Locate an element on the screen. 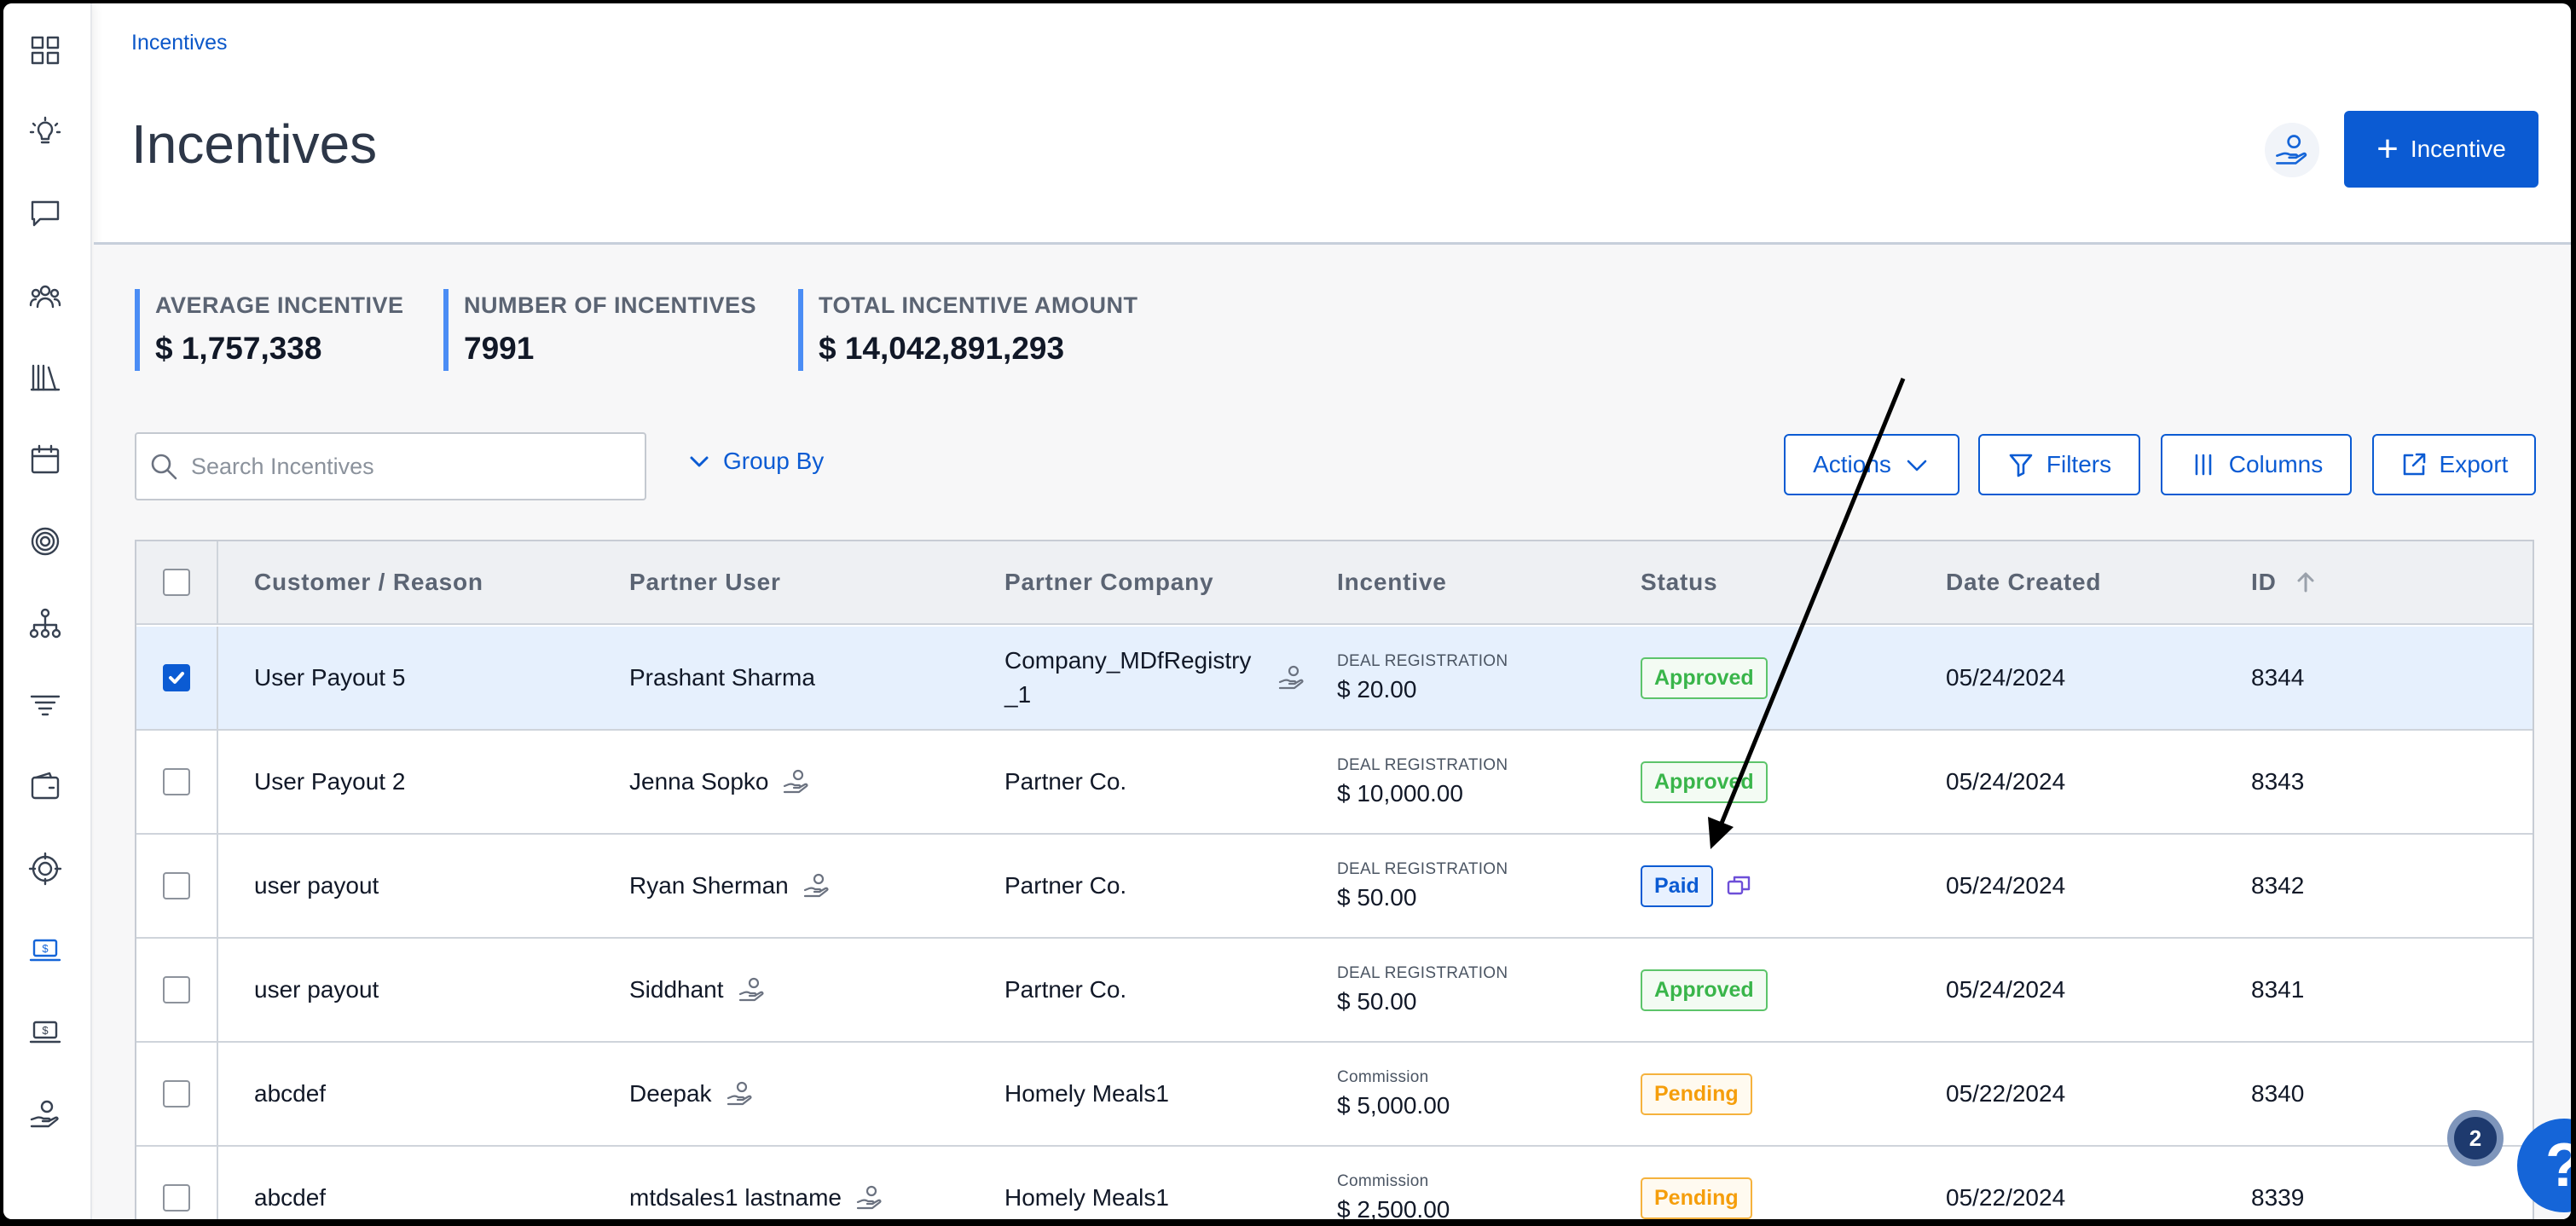  search-box is located at coordinates (391, 466).